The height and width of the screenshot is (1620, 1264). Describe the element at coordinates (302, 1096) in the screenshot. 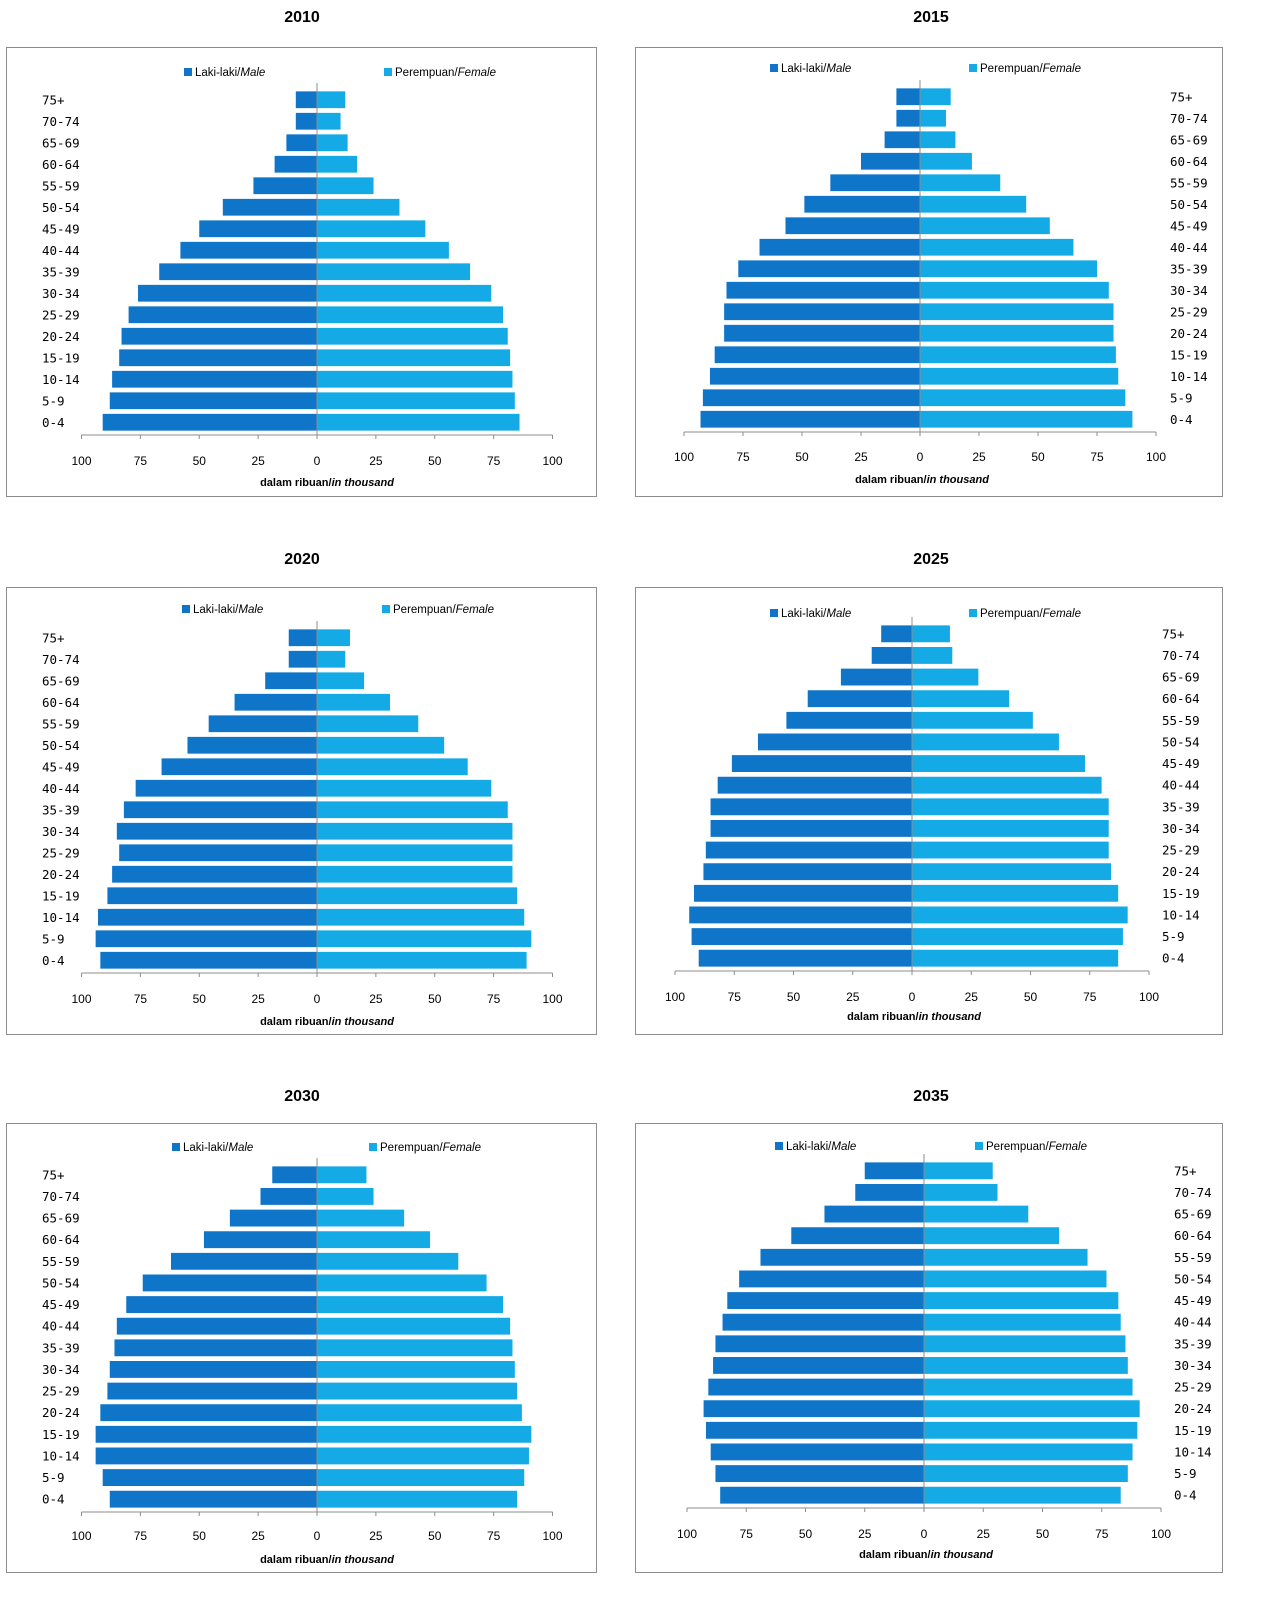

I see `chart-title: 2030` at that location.